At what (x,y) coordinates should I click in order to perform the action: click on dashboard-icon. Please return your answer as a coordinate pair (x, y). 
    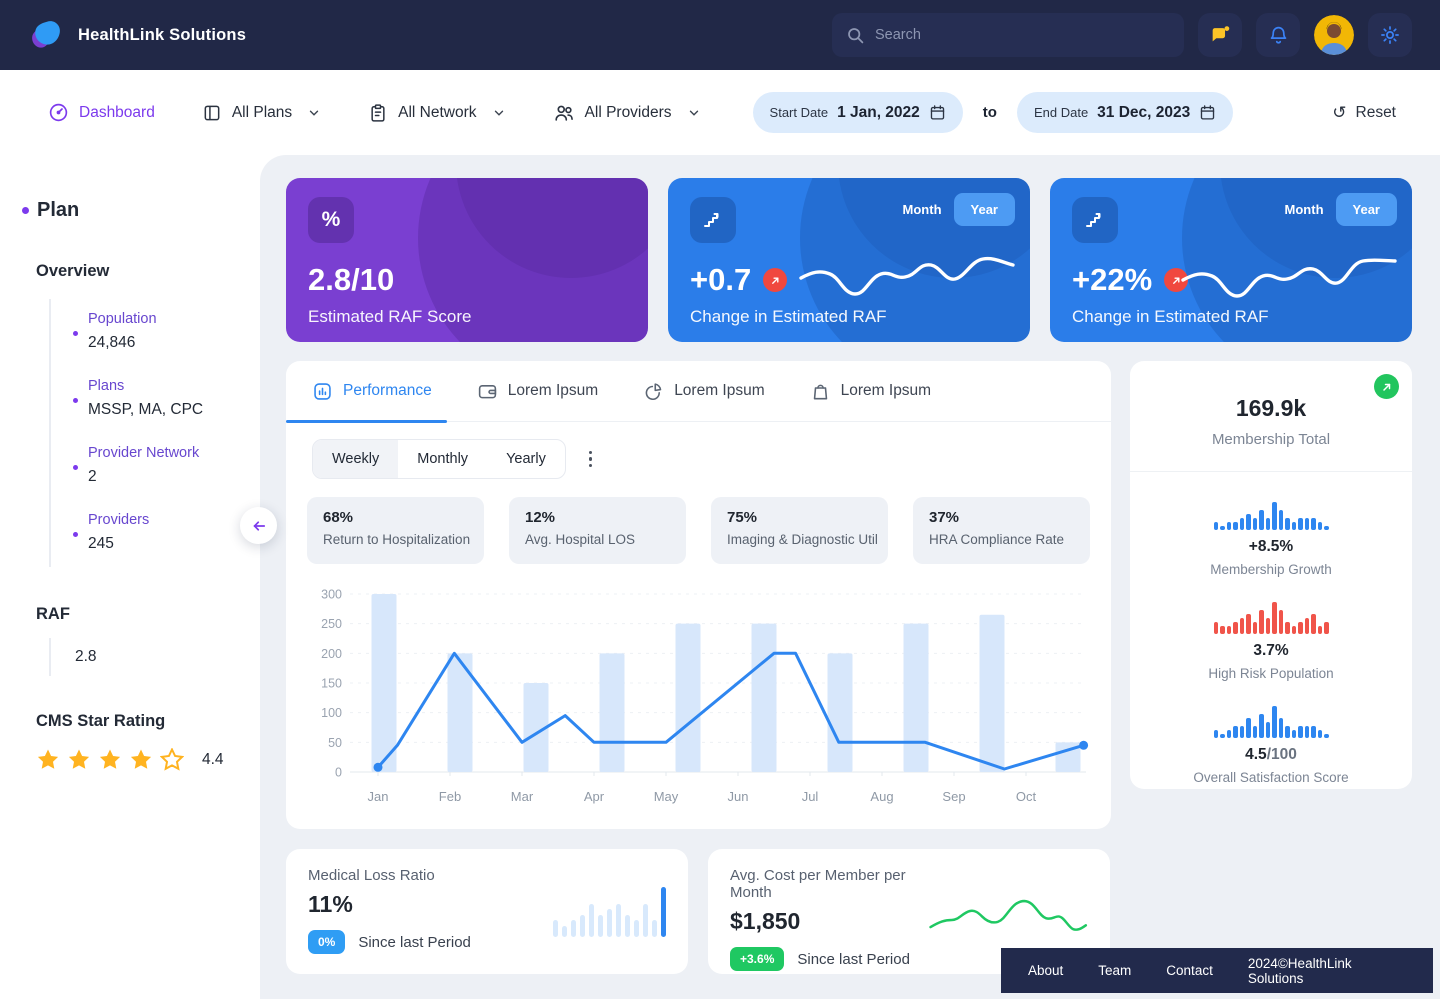
    Looking at the image, I should click on (58, 112).